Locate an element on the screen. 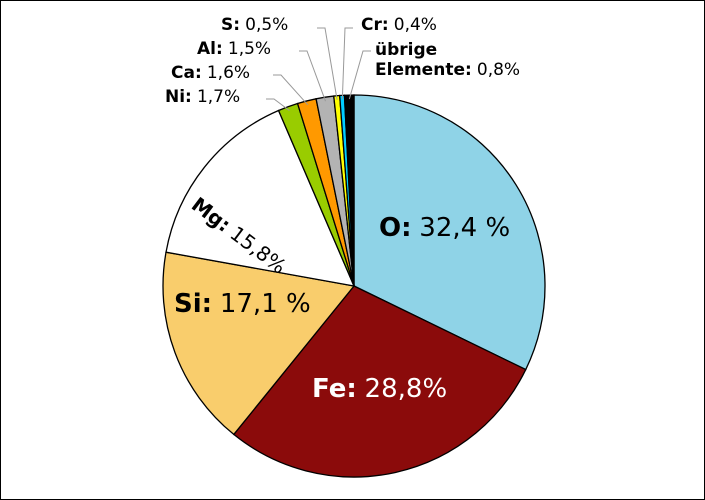 This screenshot has height=500, width=705. aluminium-label: Al: 1,5% is located at coordinates (234, 49).